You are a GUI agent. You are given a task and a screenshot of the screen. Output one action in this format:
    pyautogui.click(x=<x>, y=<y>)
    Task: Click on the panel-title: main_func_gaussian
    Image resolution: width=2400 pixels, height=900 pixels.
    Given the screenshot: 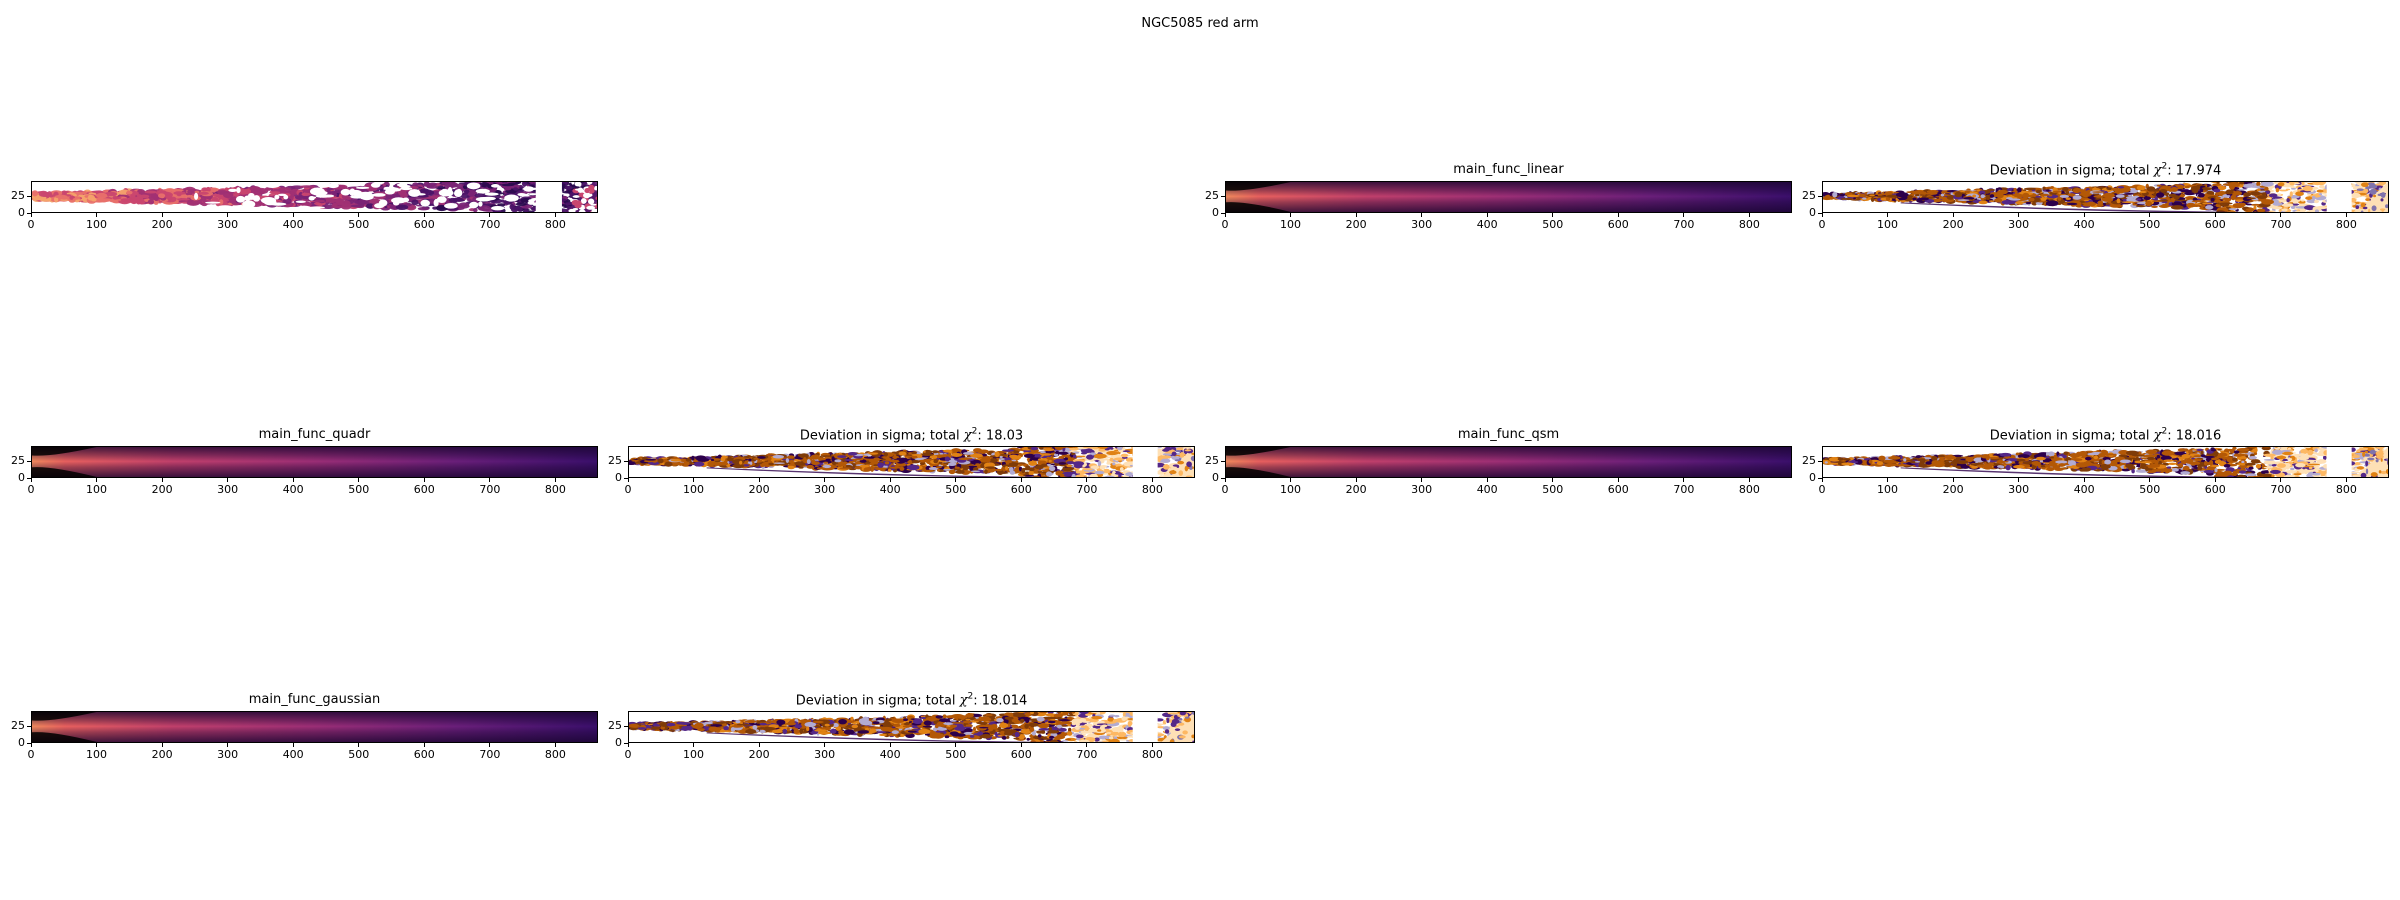 What is the action you would take?
    pyautogui.click(x=314, y=699)
    